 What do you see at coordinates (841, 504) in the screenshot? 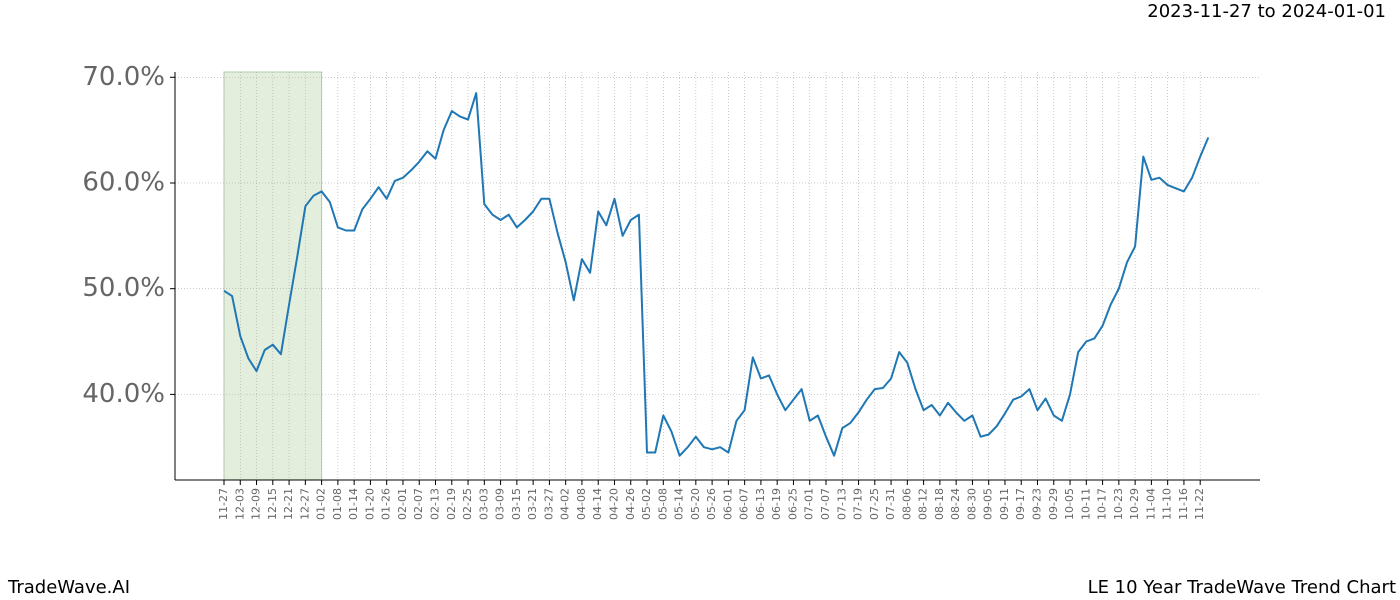
I see `x-tick-label: 07-13` at bounding box center [841, 504].